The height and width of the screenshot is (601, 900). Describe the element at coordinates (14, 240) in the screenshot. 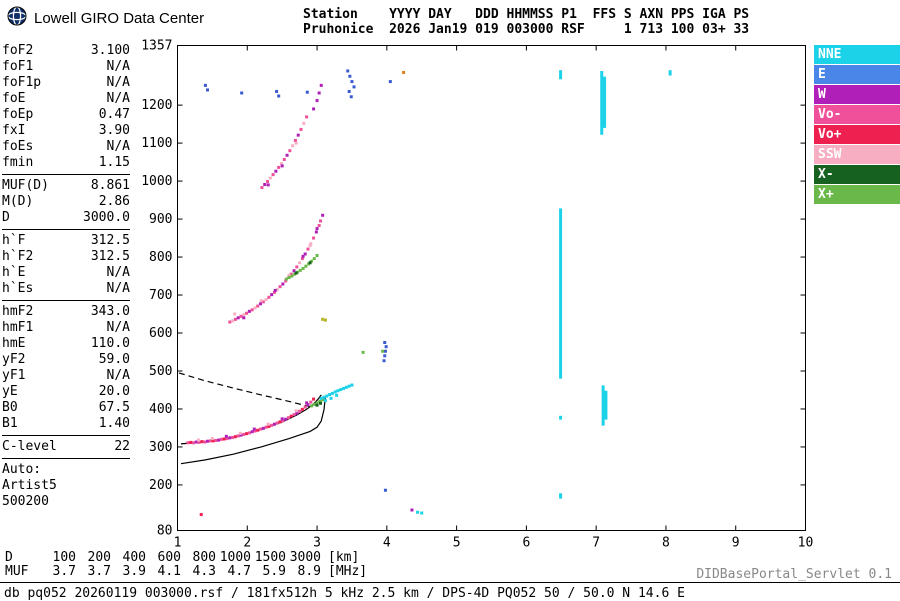

I see `param-label: h`F` at that location.